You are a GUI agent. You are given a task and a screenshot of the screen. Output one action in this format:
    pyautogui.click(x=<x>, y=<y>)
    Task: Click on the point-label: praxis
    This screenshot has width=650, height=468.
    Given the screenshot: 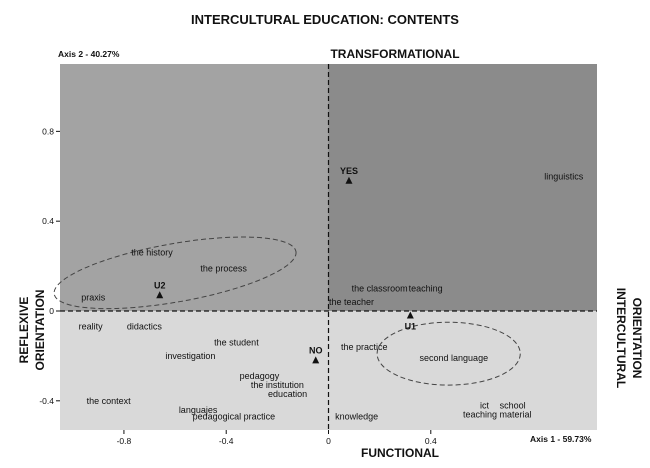 What is the action you would take?
    pyautogui.click(x=93, y=298)
    